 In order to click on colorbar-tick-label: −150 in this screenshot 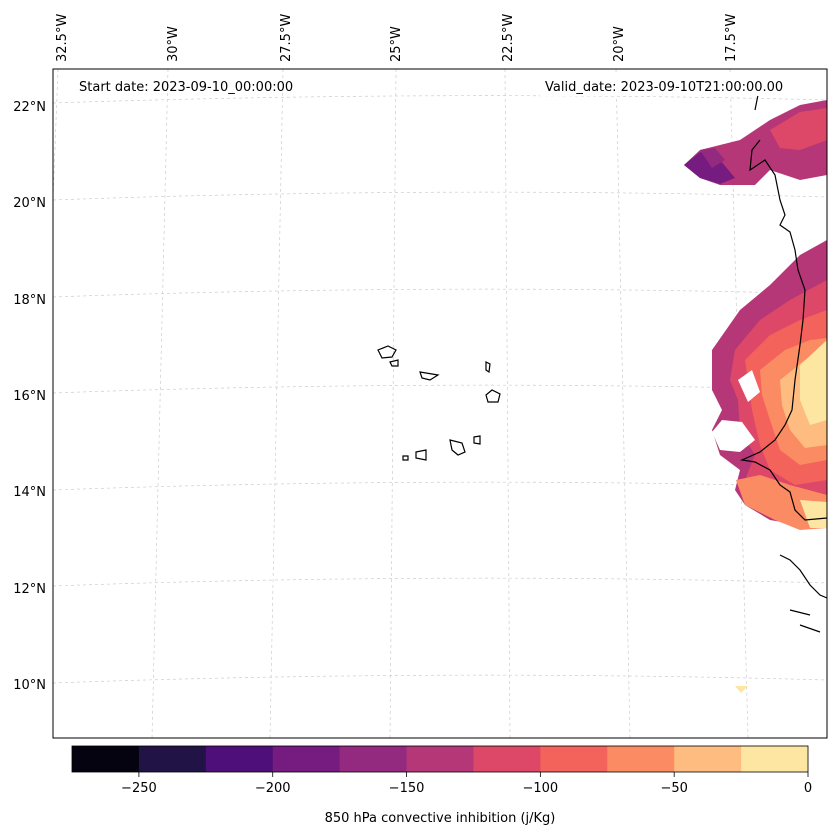, I will do `click(407, 788)`.